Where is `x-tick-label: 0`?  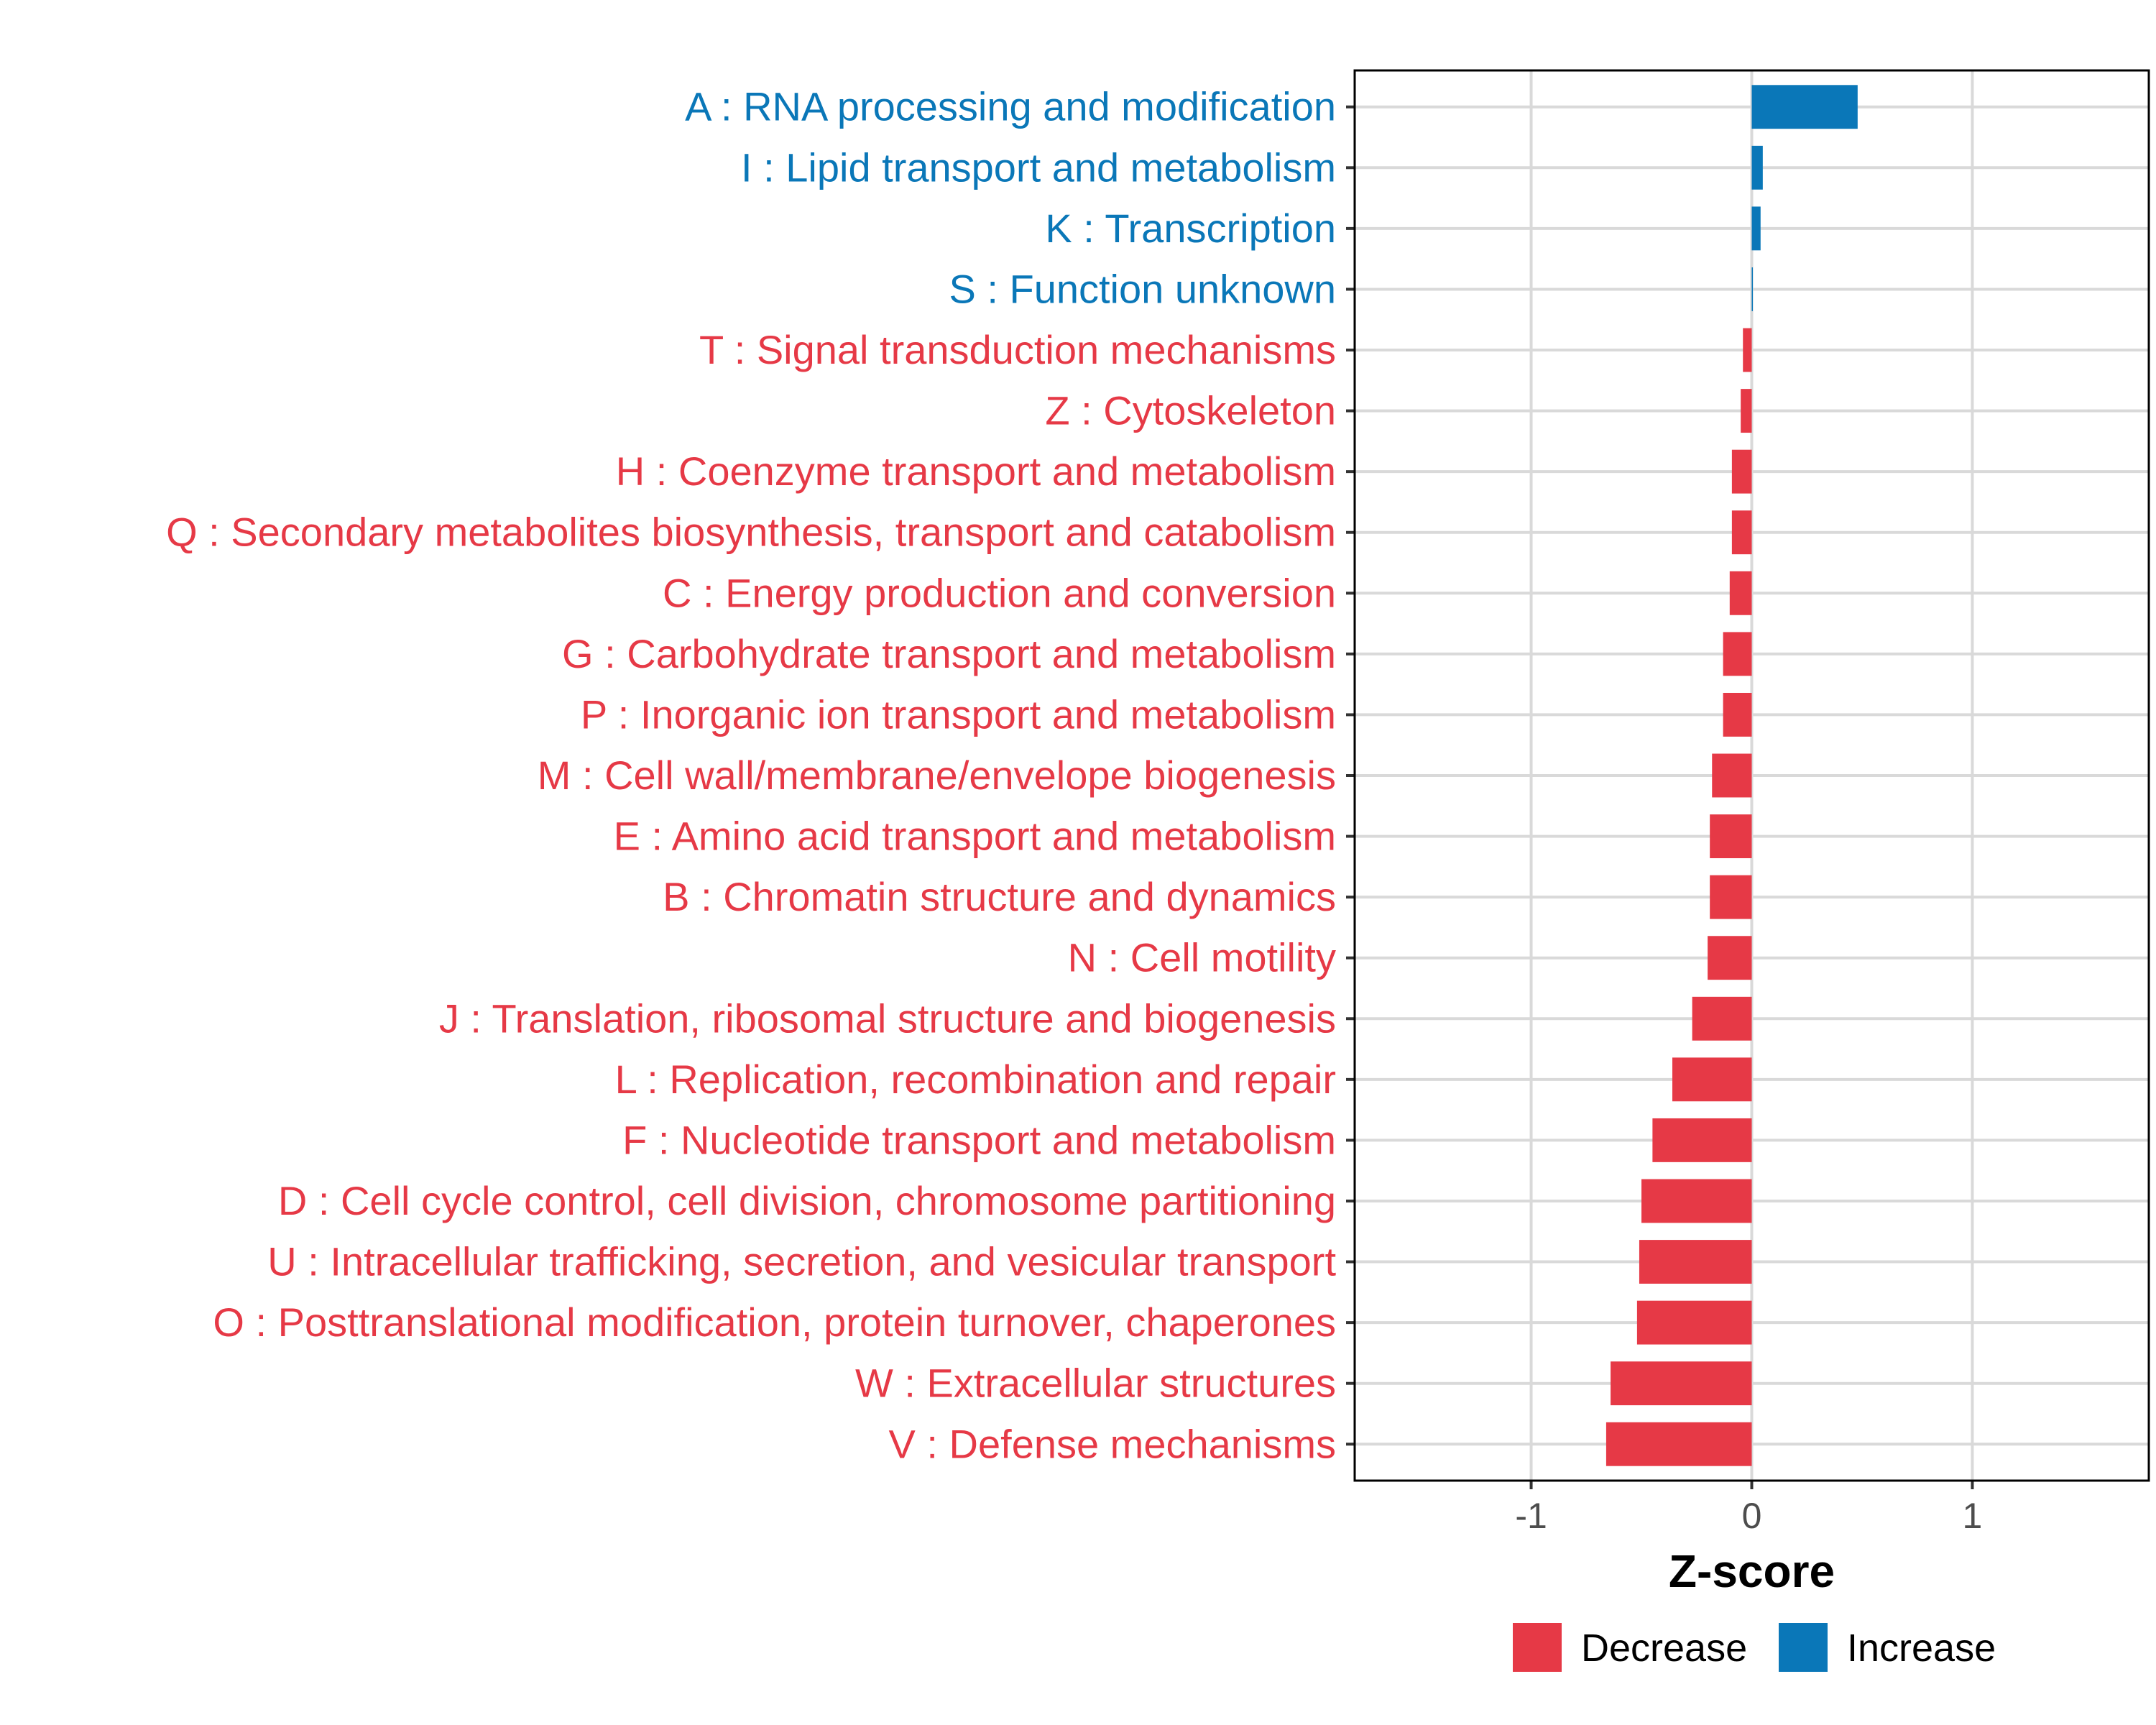 x-tick-label: 0 is located at coordinates (1752, 1516).